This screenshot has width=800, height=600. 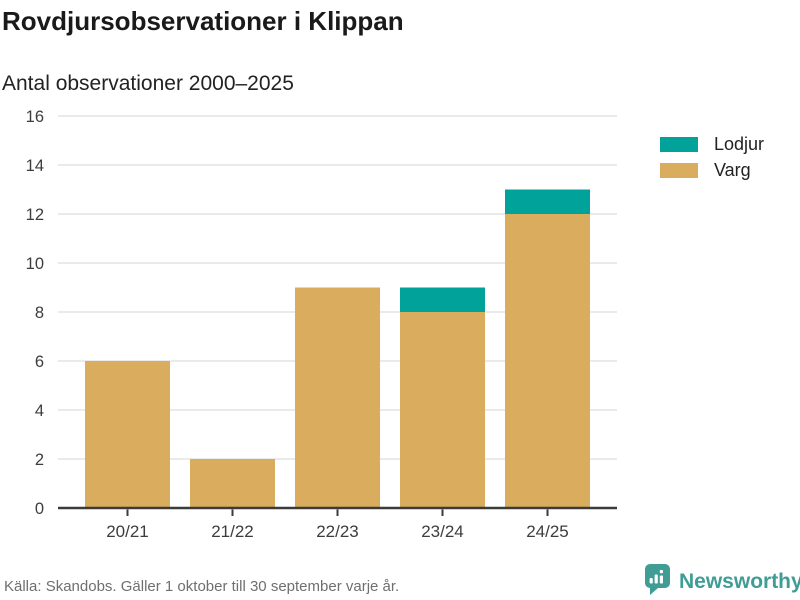 I want to click on y-tick-label-0: 0, so click(x=39, y=509).